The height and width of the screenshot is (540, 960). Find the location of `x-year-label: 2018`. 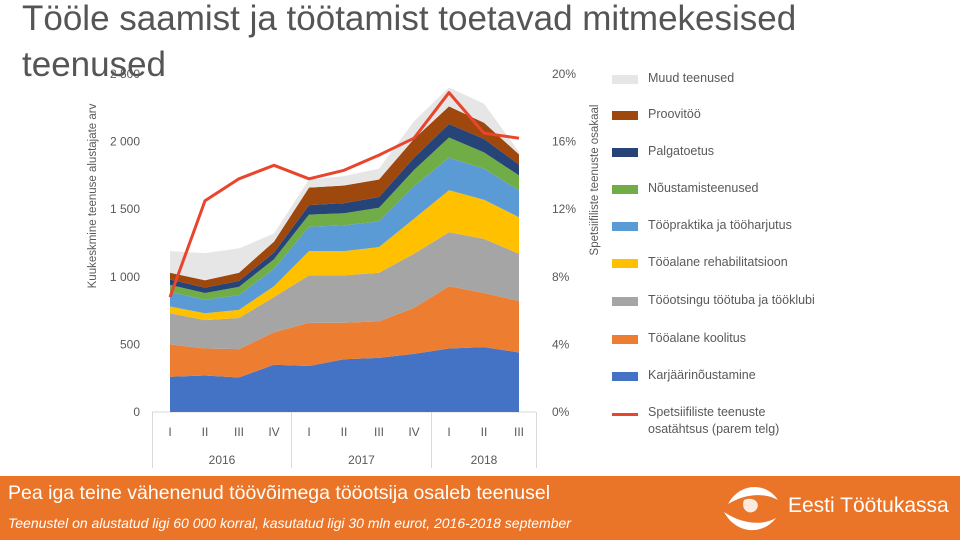

x-year-label: 2018 is located at coordinates (484, 460).